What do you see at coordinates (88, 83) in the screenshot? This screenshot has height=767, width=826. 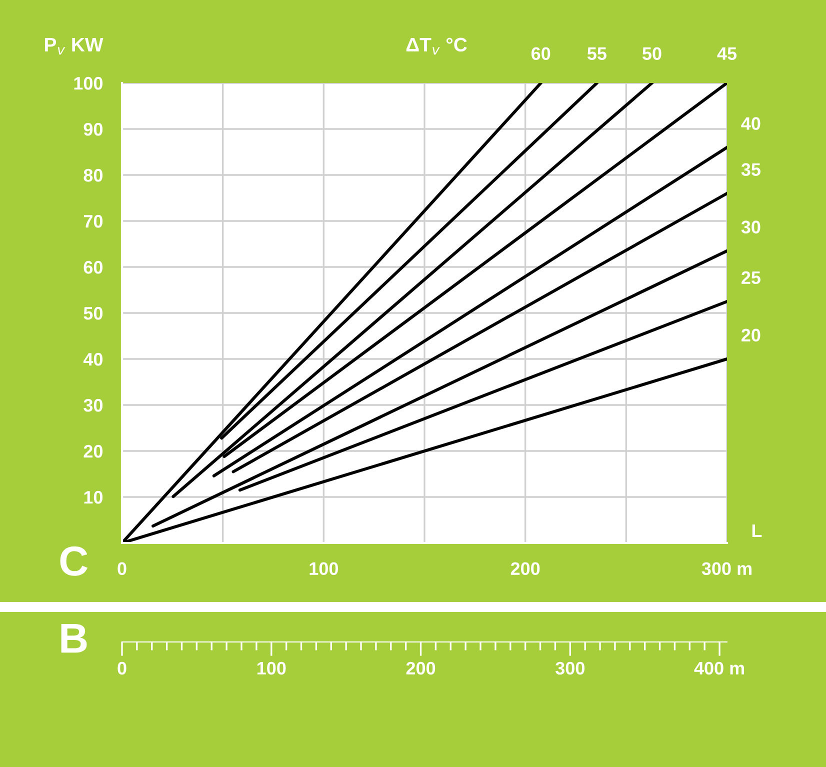 I see `y-tick-label: 100` at bounding box center [88, 83].